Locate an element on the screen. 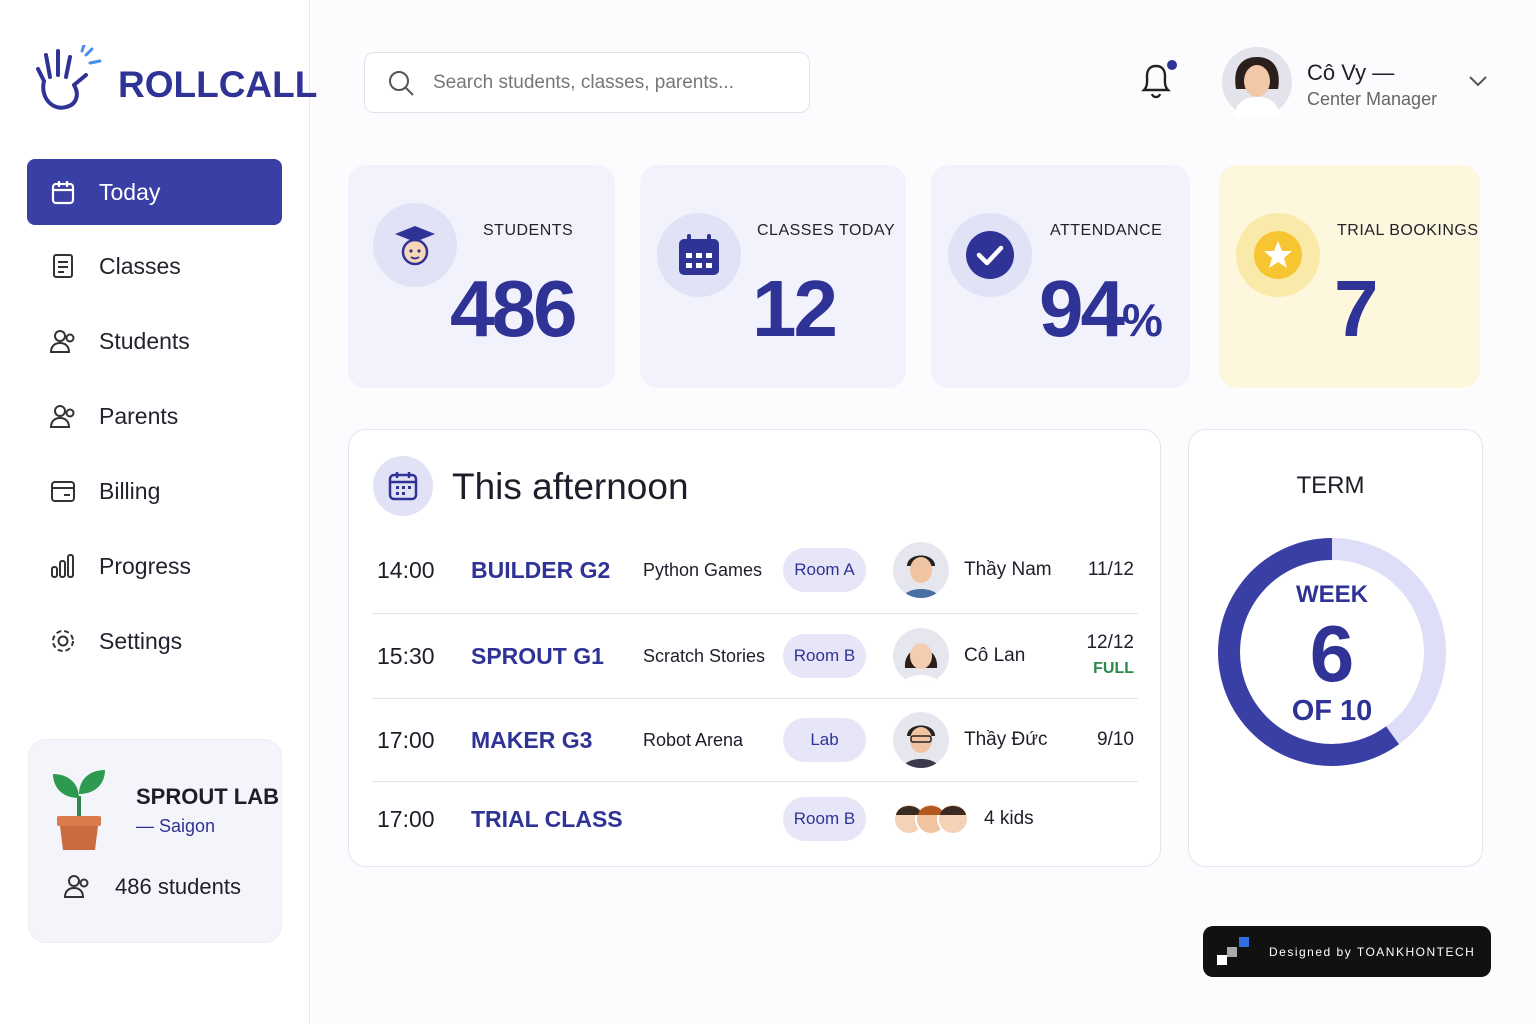 The image size is (1536, 1024). stat-card: CLASSES TODAY 12 is located at coordinates (773, 276).